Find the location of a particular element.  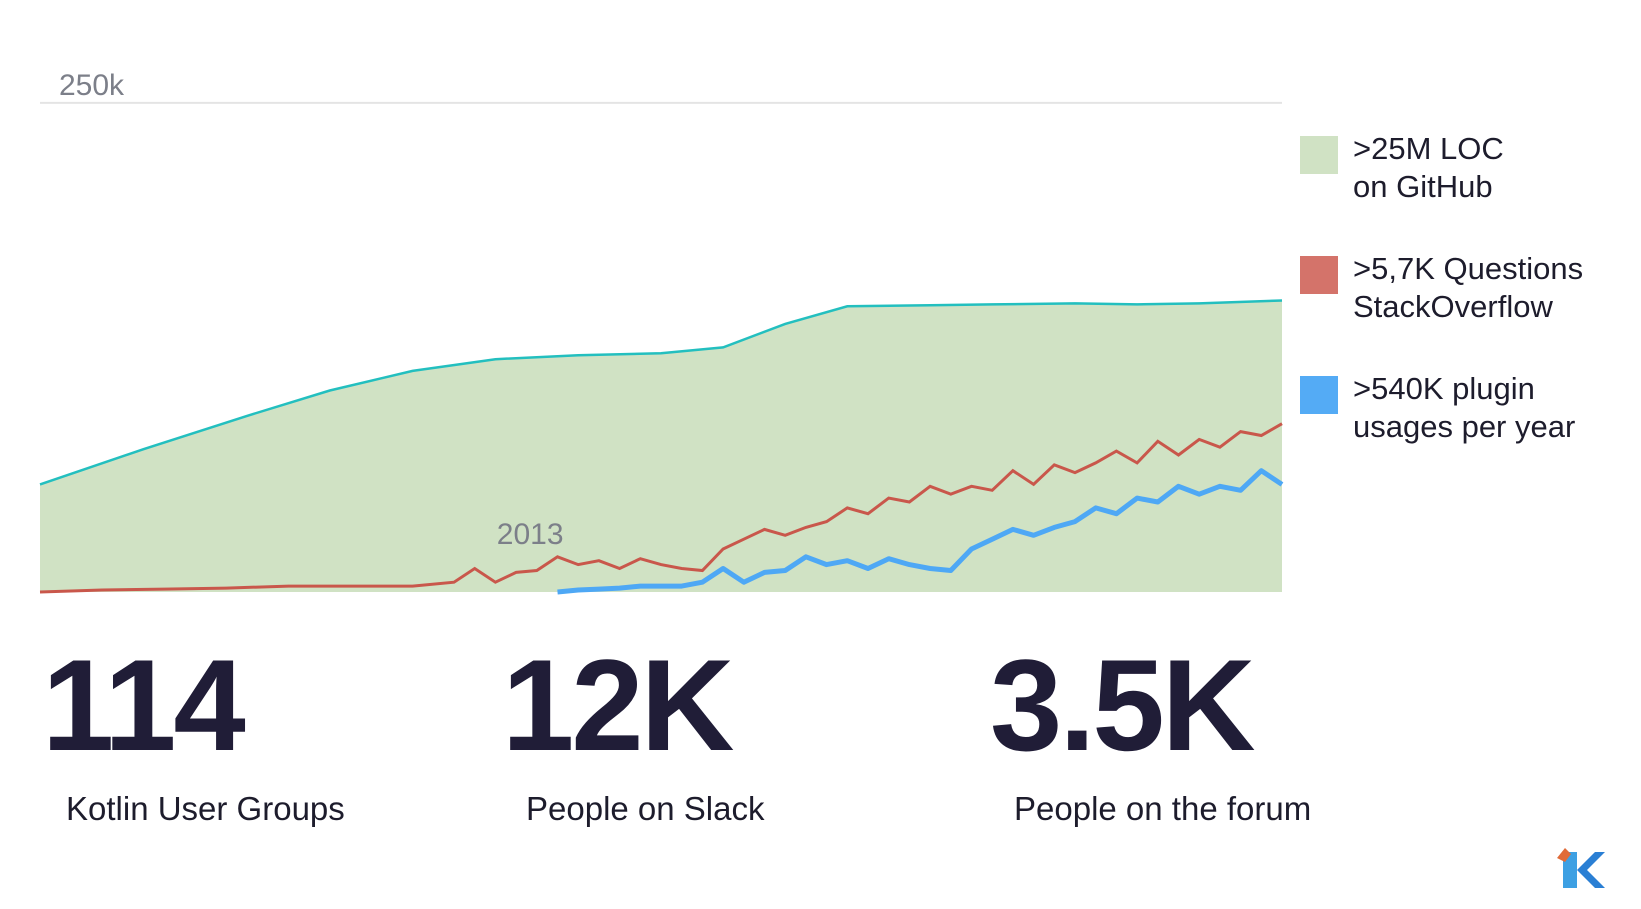

legend-label-plugin: >540K plugin usages per year is located at coordinates (1464, 408).